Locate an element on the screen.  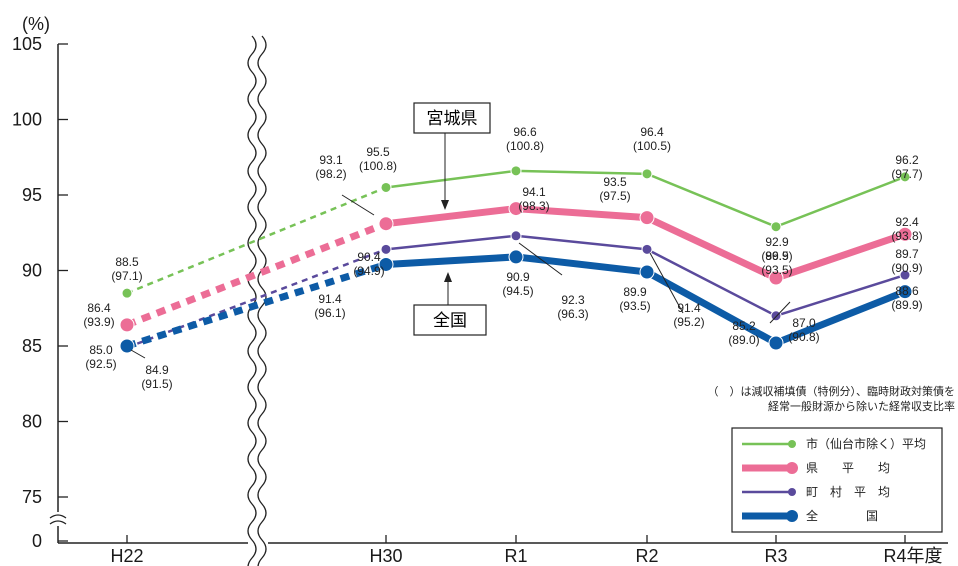
x-tick-label: H30 is located at coordinates (385, 556).